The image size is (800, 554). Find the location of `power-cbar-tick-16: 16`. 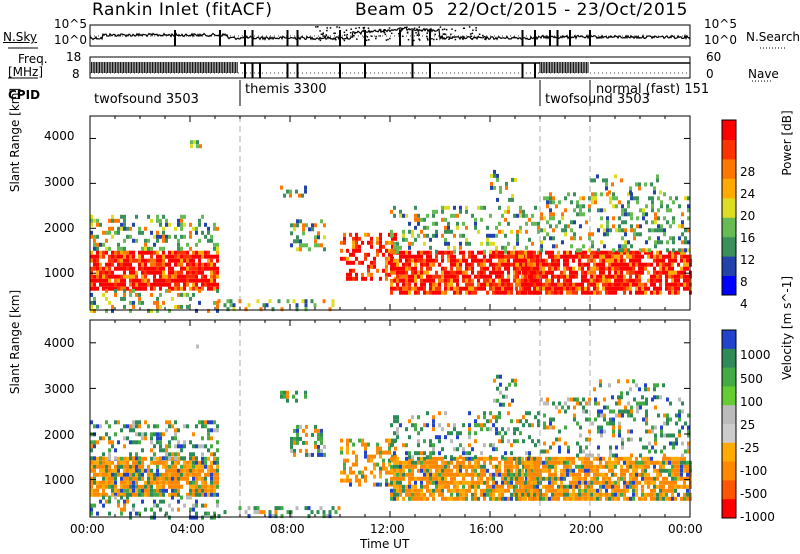

power-cbar-tick-16: 16 is located at coordinates (748, 238).